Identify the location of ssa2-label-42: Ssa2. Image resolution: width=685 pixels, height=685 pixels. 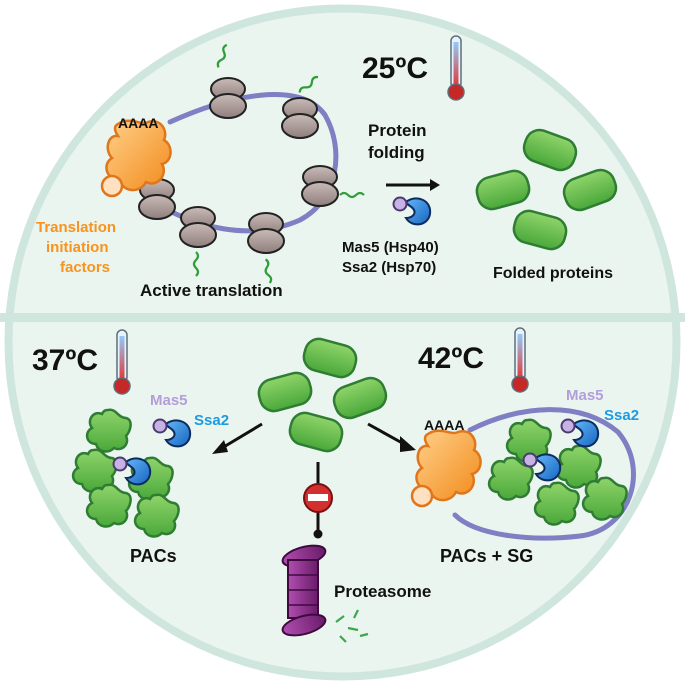
(621, 415).